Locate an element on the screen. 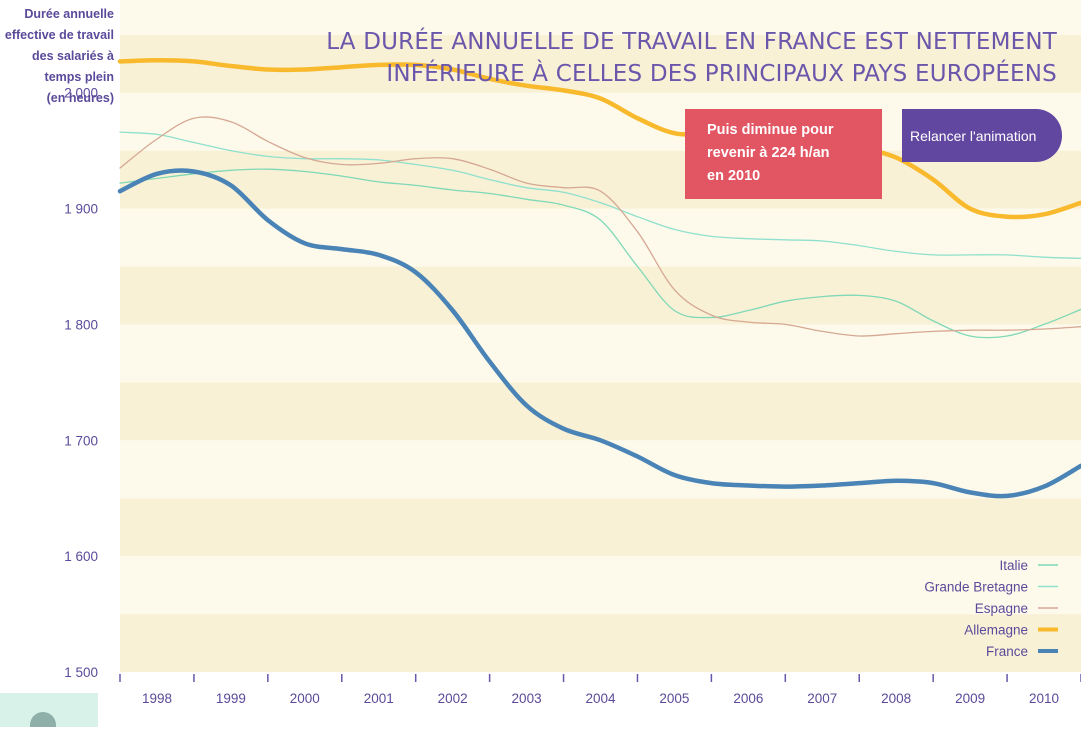 This screenshot has height=732, width=1081. x-tick-label: 2006 is located at coordinates (748, 698).